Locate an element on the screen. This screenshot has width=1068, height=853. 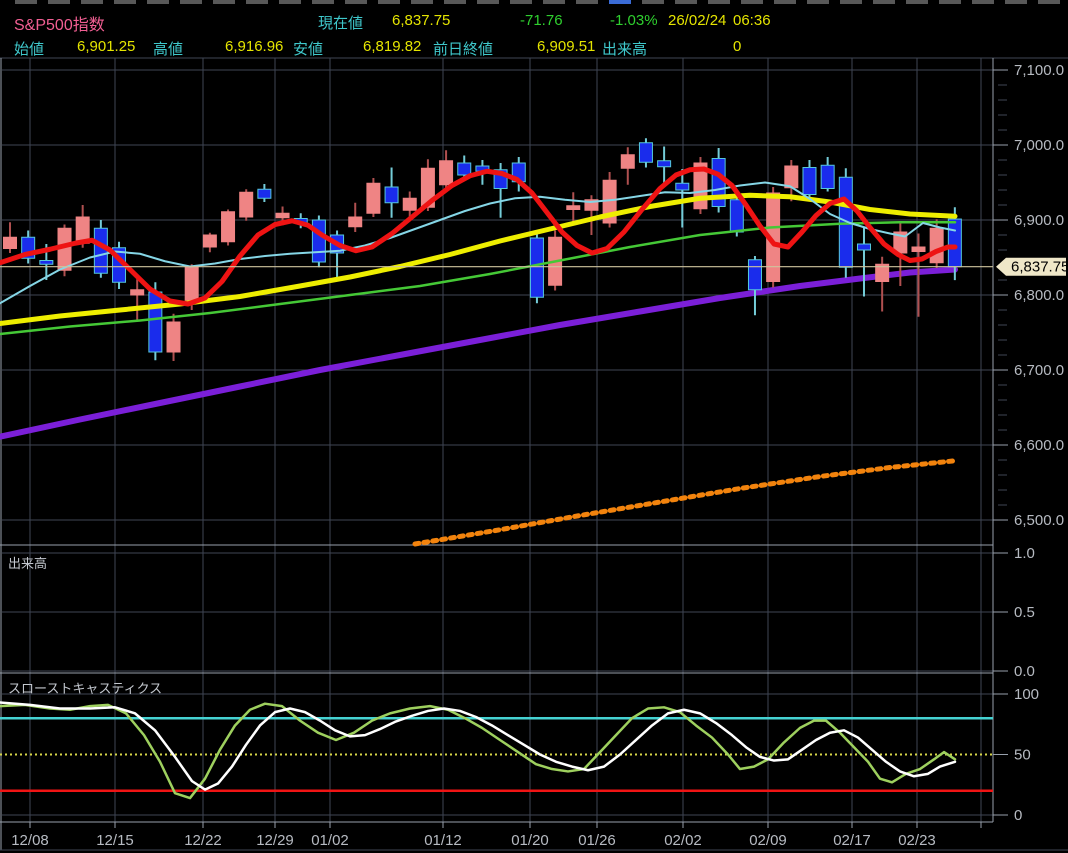
volume-axis-label: 1.0 is located at coordinates (1024, 553).